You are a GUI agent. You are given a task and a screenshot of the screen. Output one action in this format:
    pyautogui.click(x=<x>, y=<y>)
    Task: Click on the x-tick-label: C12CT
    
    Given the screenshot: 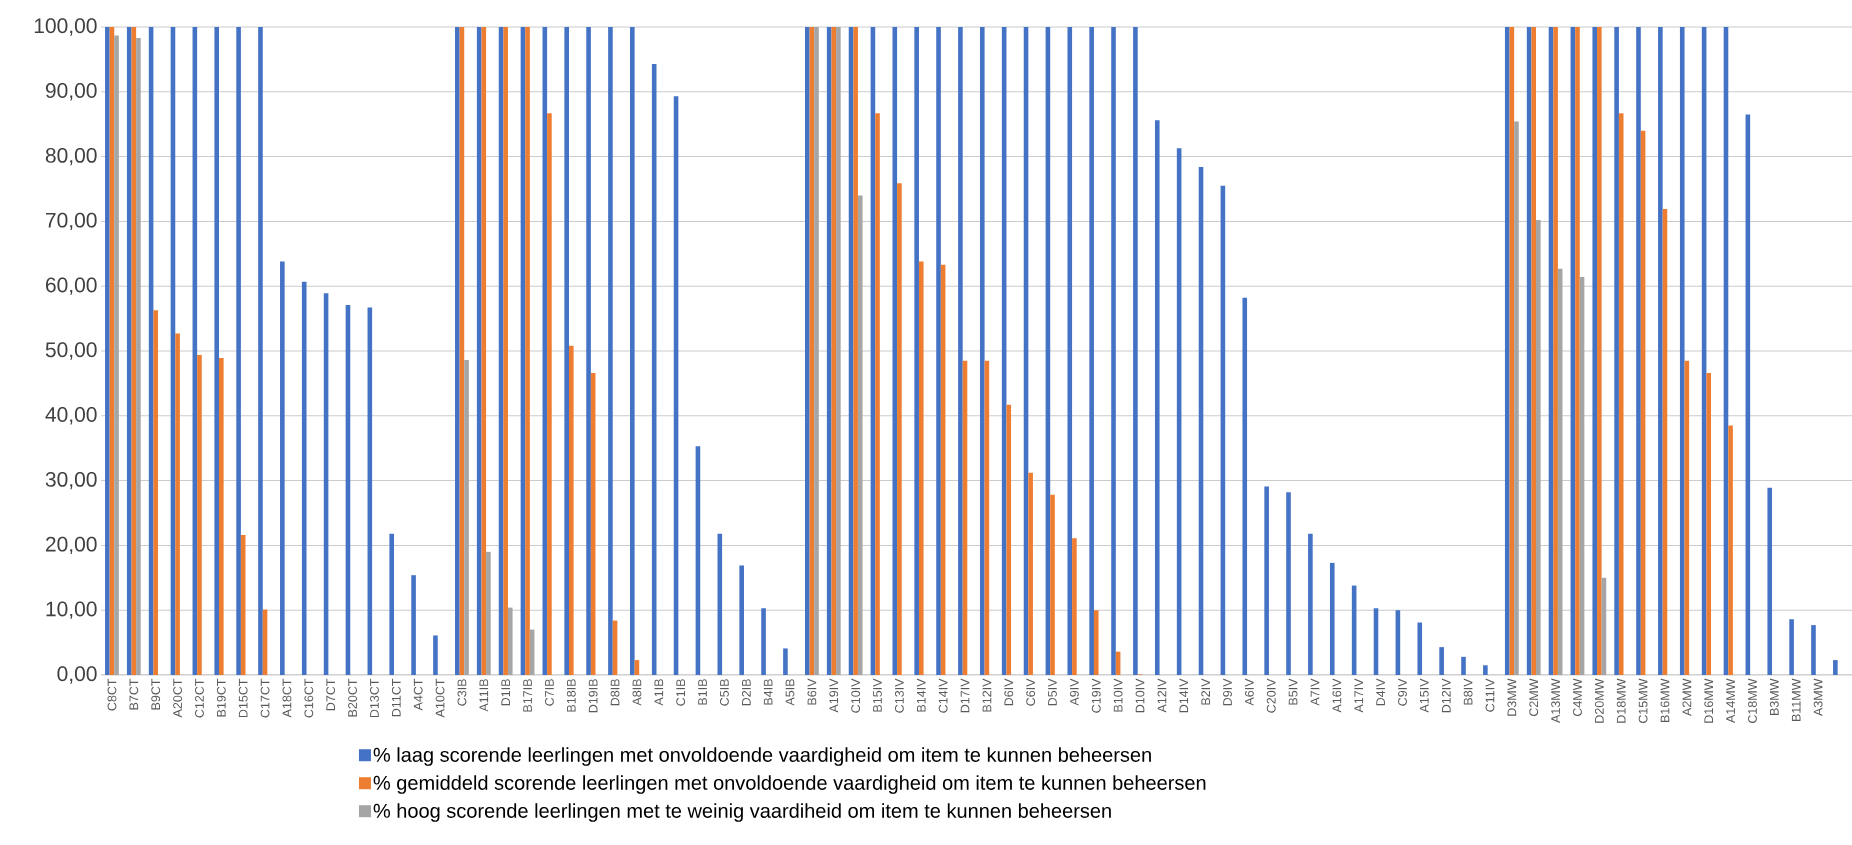 What is the action you would take?
    pyautogui.click(x=199, y=698)
    